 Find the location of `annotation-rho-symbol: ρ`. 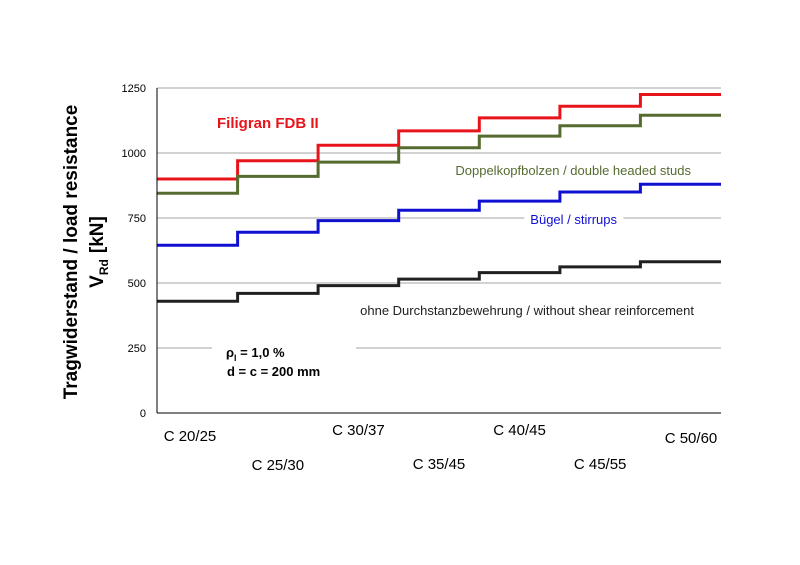

annotation-rho-symbol: ρ is located at coordinates (230, 352).